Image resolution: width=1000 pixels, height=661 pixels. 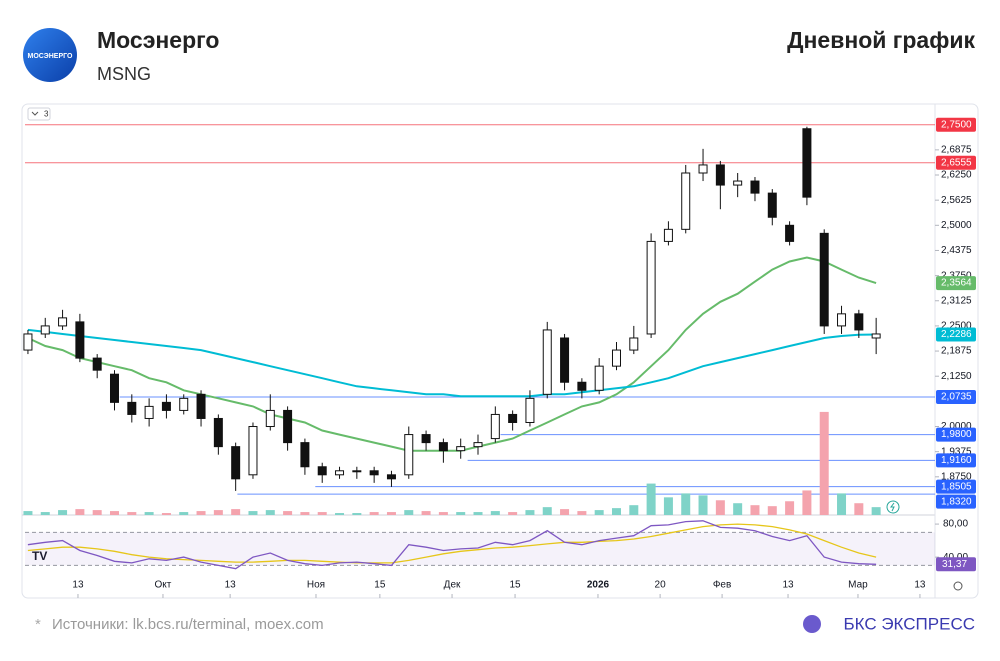 I want to click on price-tag-label: 2,3564, so click(x=956, y=283).